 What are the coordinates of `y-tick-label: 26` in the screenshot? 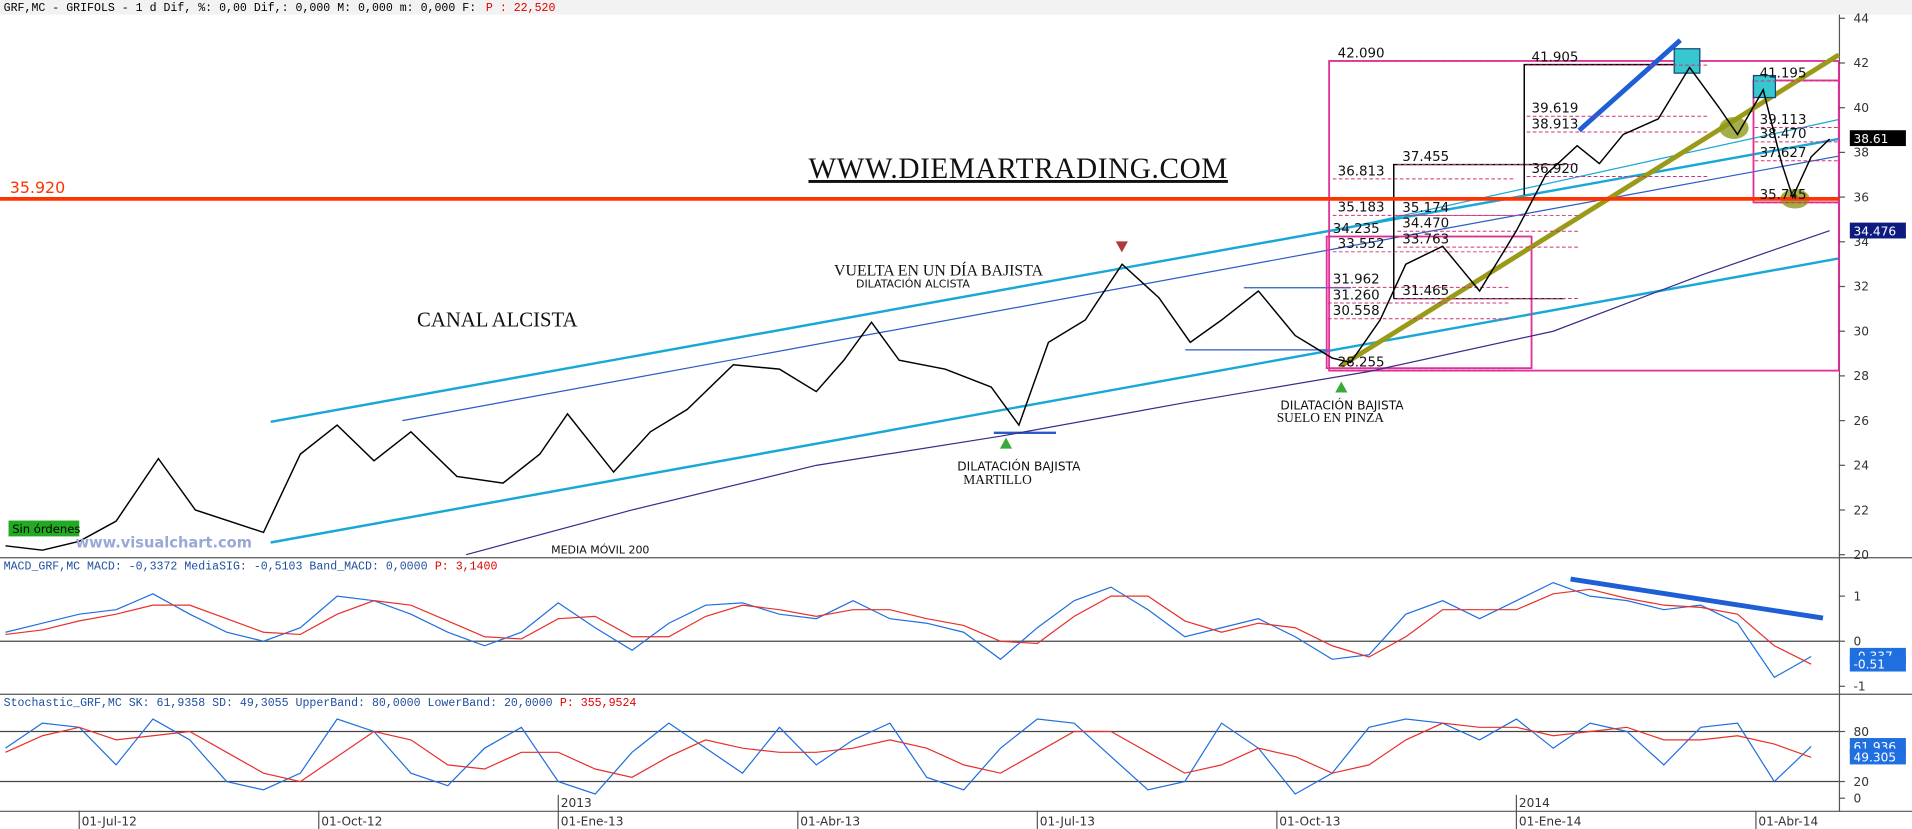 It's located at (1861, 421).